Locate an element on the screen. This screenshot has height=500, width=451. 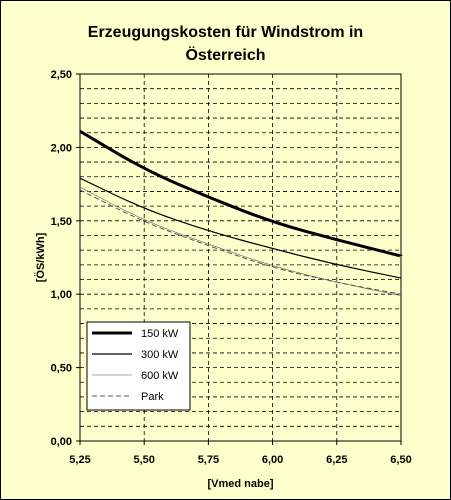
y-tick-label: 1,50 is located at coordinates (61, 222).